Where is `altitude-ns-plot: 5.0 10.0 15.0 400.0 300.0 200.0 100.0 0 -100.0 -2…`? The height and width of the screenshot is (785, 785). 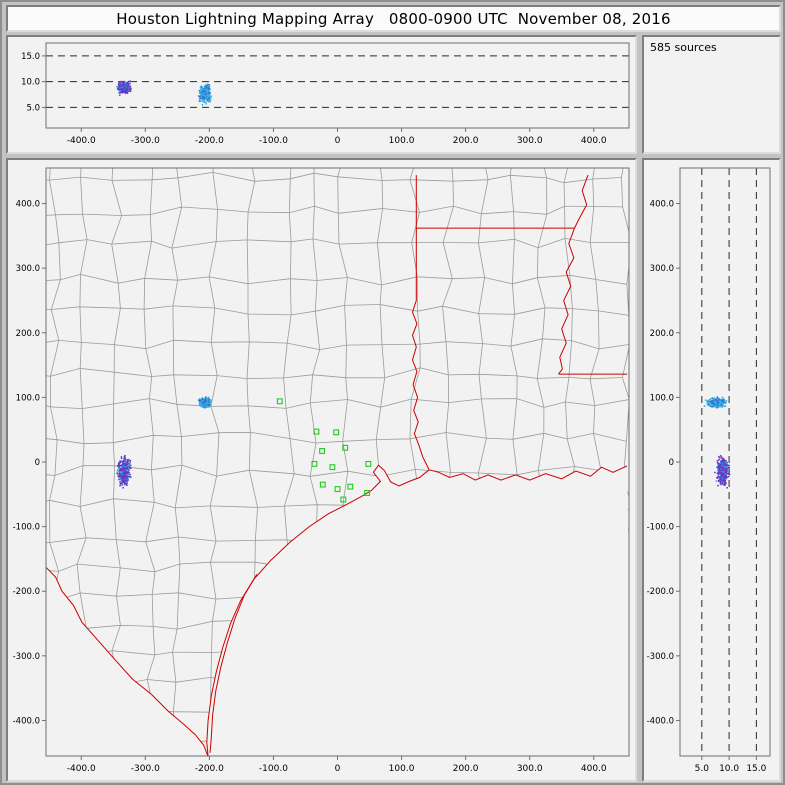 altitude-ns-plot: 5.0 10.0 15.0 400.0 300.0 200.0 100.0 0 -100.0 -2… is located at coordinates (711, 470).